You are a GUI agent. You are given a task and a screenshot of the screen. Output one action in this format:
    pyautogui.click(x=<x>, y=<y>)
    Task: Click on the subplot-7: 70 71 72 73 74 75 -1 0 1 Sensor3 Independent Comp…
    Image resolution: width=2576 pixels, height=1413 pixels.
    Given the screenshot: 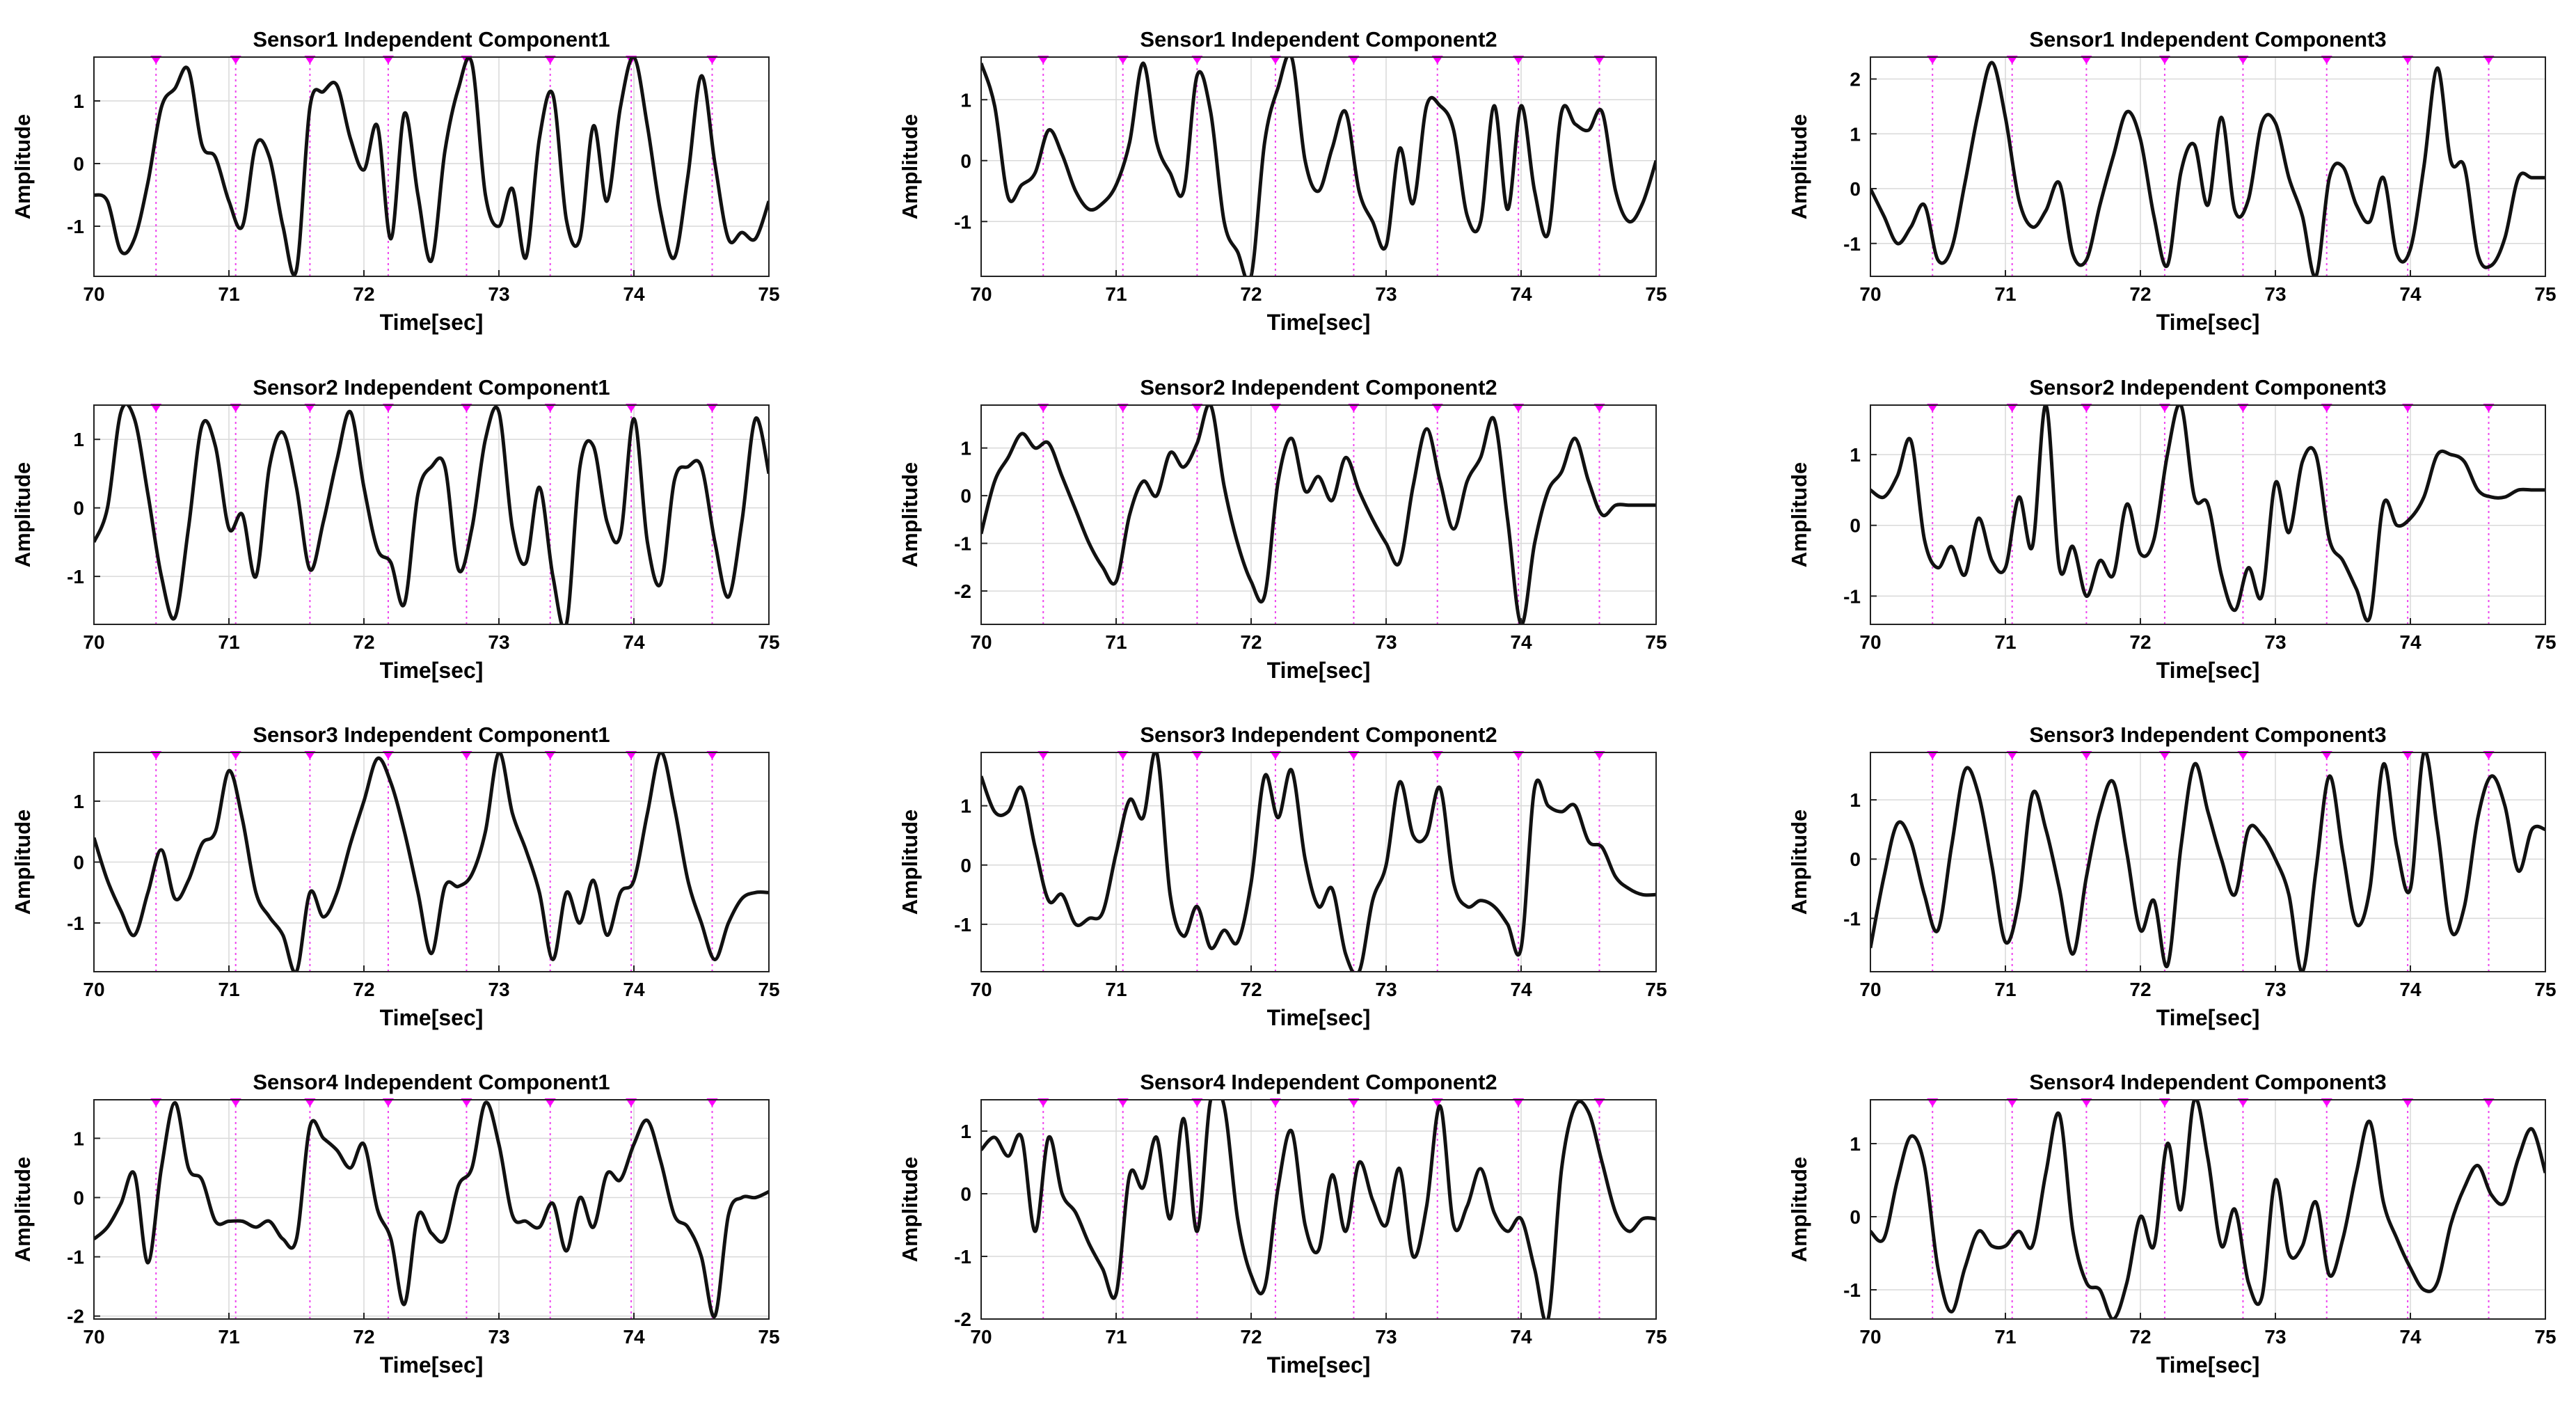 What is the action you would take?
    pyautogui.click(x=395, y=876)
    